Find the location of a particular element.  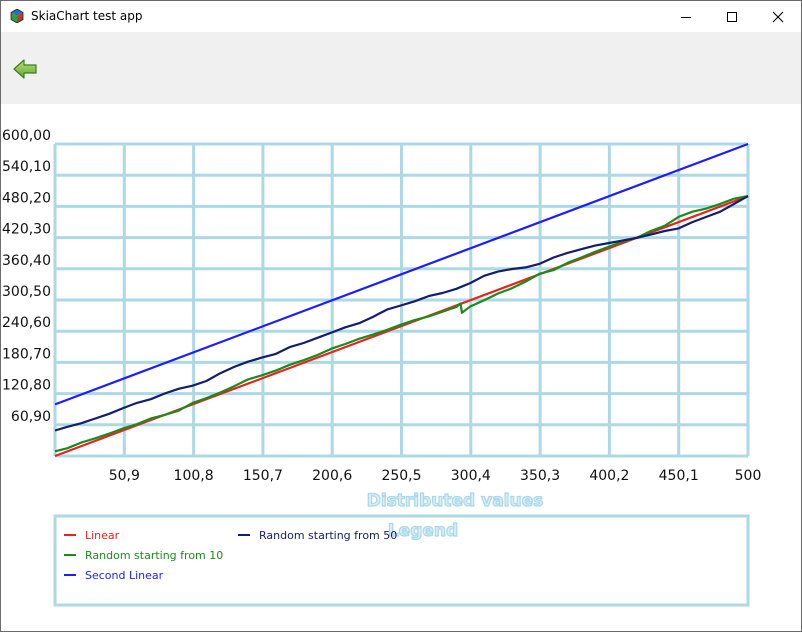

y-tick-label: 240,60 is located at coordinates (26, 323).